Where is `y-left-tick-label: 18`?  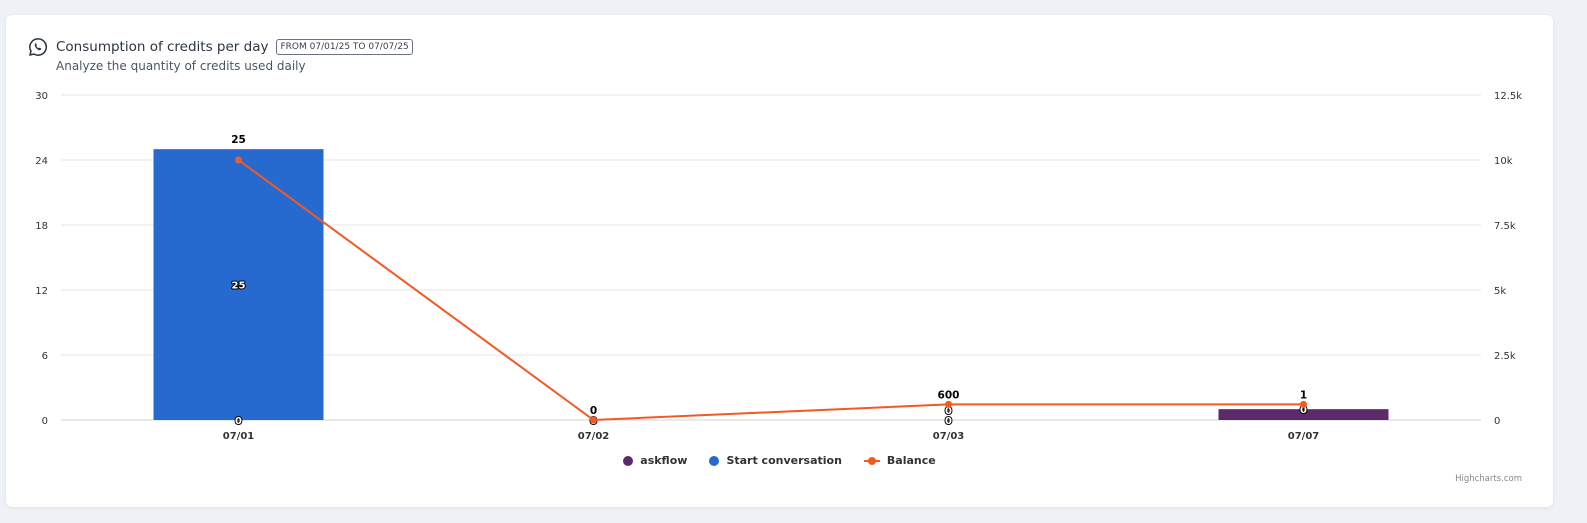
y-left-tick-label: 18 is located at coordinates (41, 226).